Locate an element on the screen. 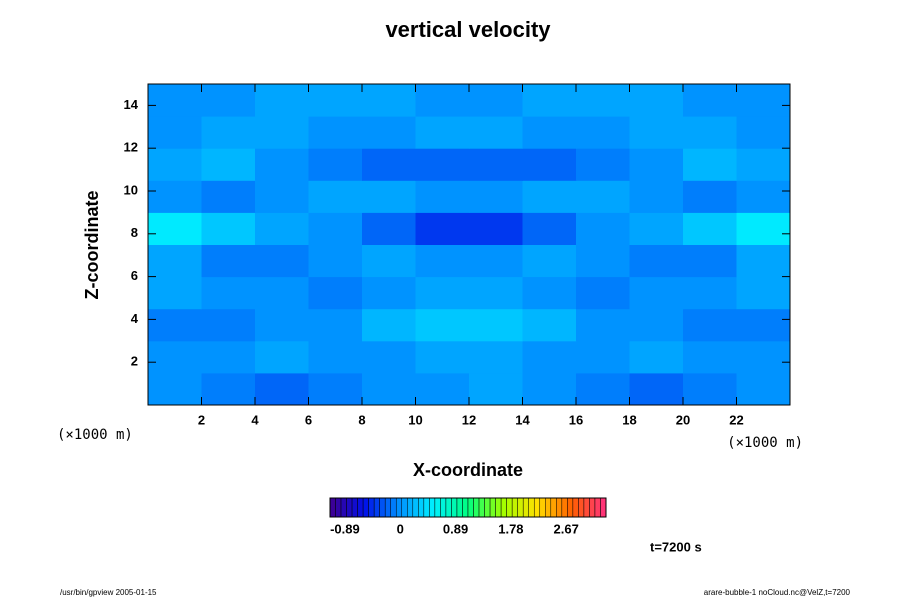 This screenshot has width=900, height=600. y-tick-label: 12 is located at coordinates (131, 147).